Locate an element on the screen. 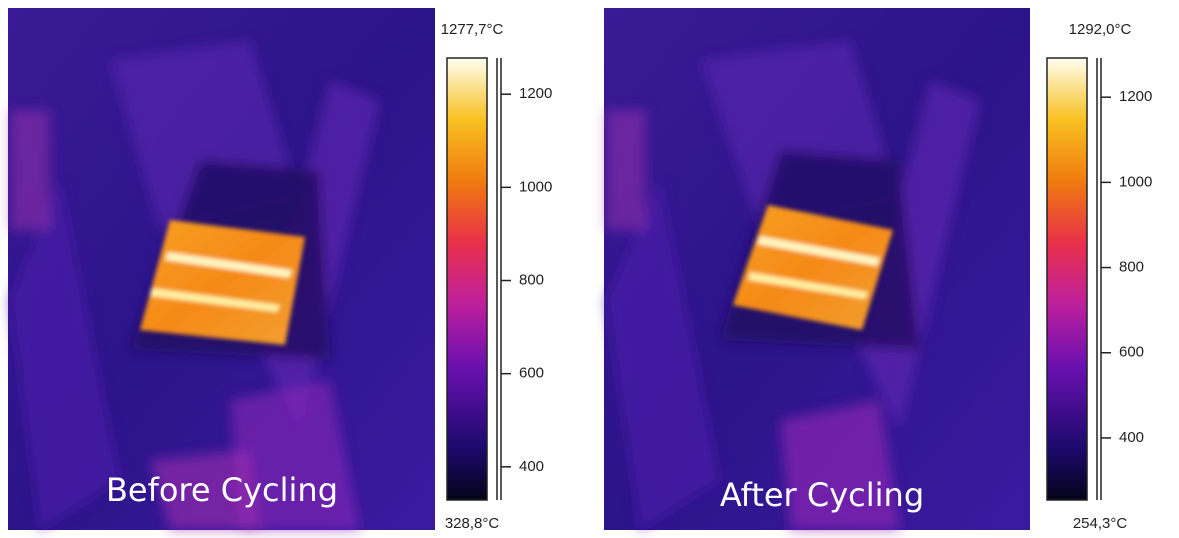  caption: Before Cycling is located at coordinates (222, 490).